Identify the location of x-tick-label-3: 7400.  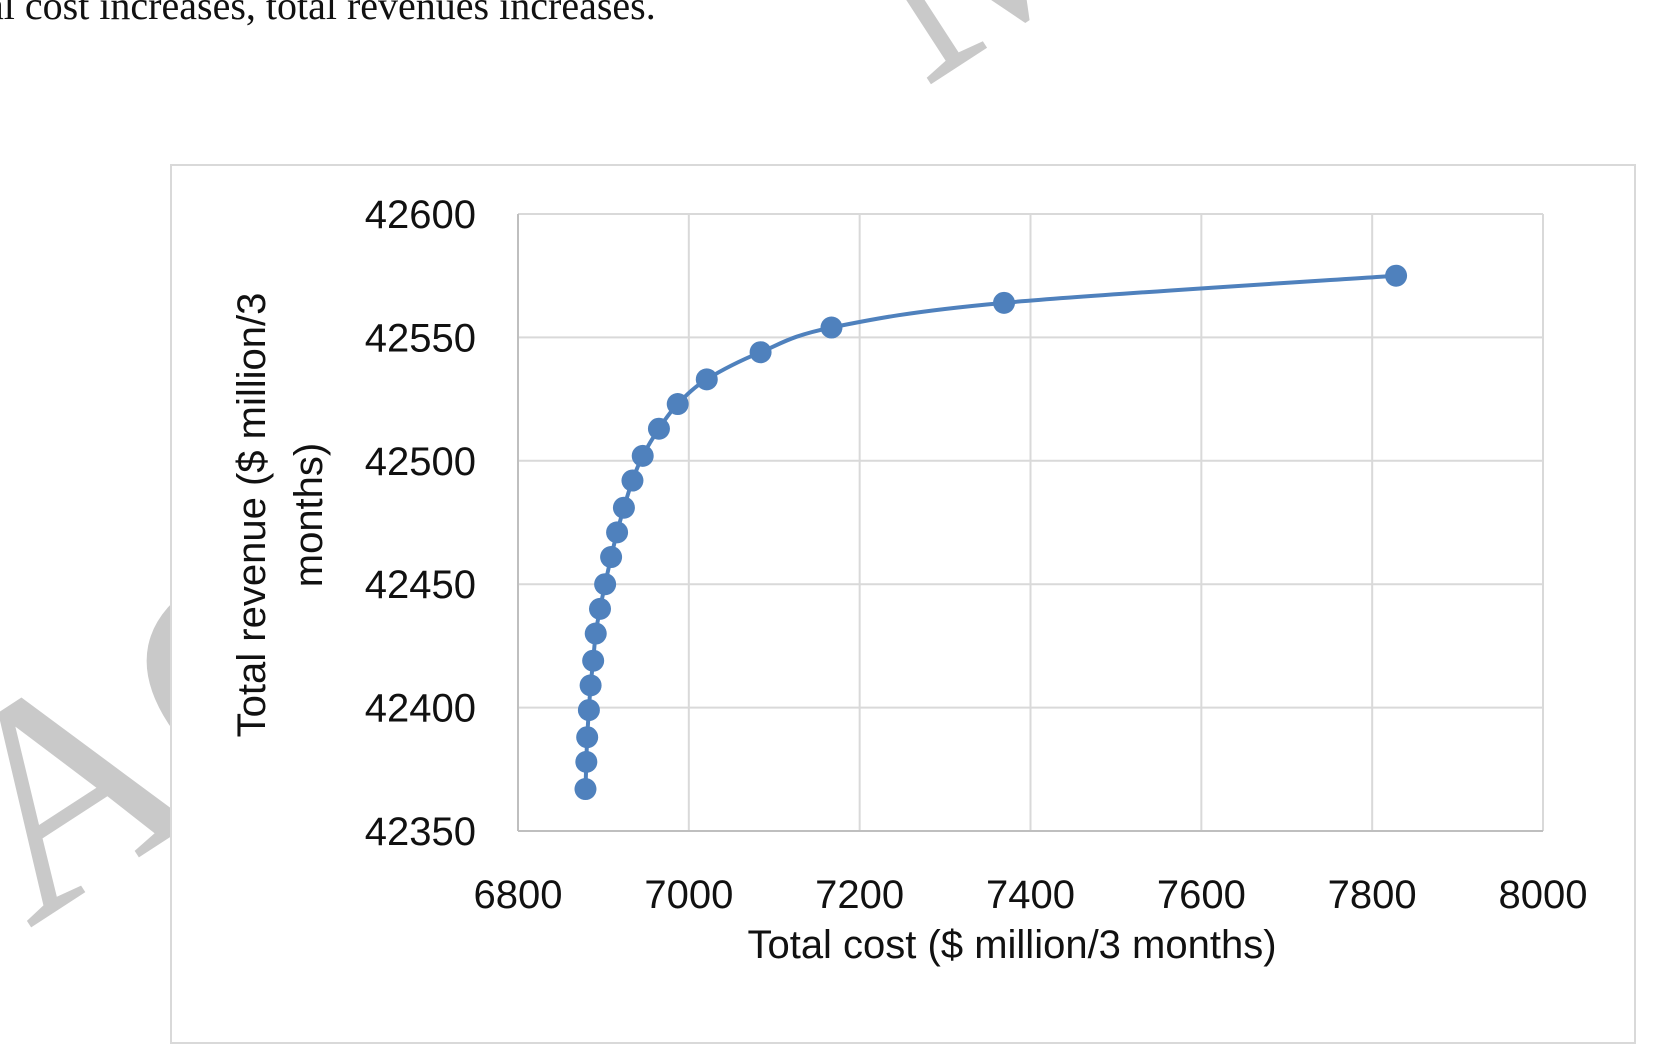
(1030, 895).